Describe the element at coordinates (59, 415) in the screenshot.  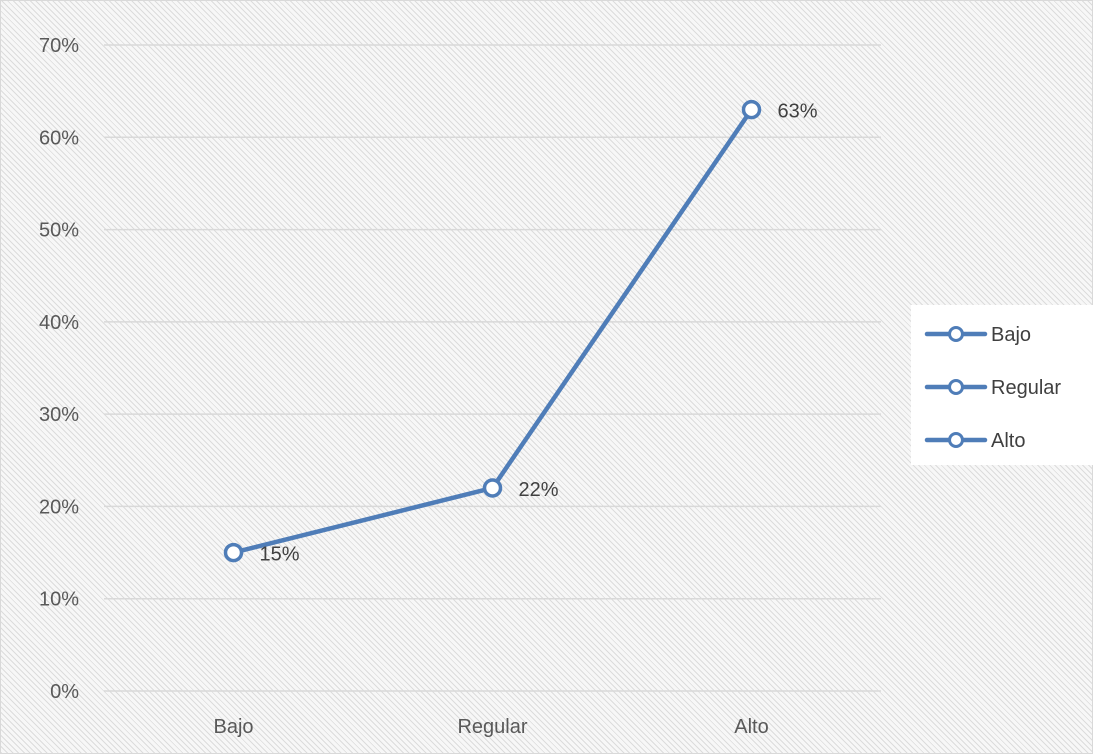
I see `y-tick-label: 30%` at that location.